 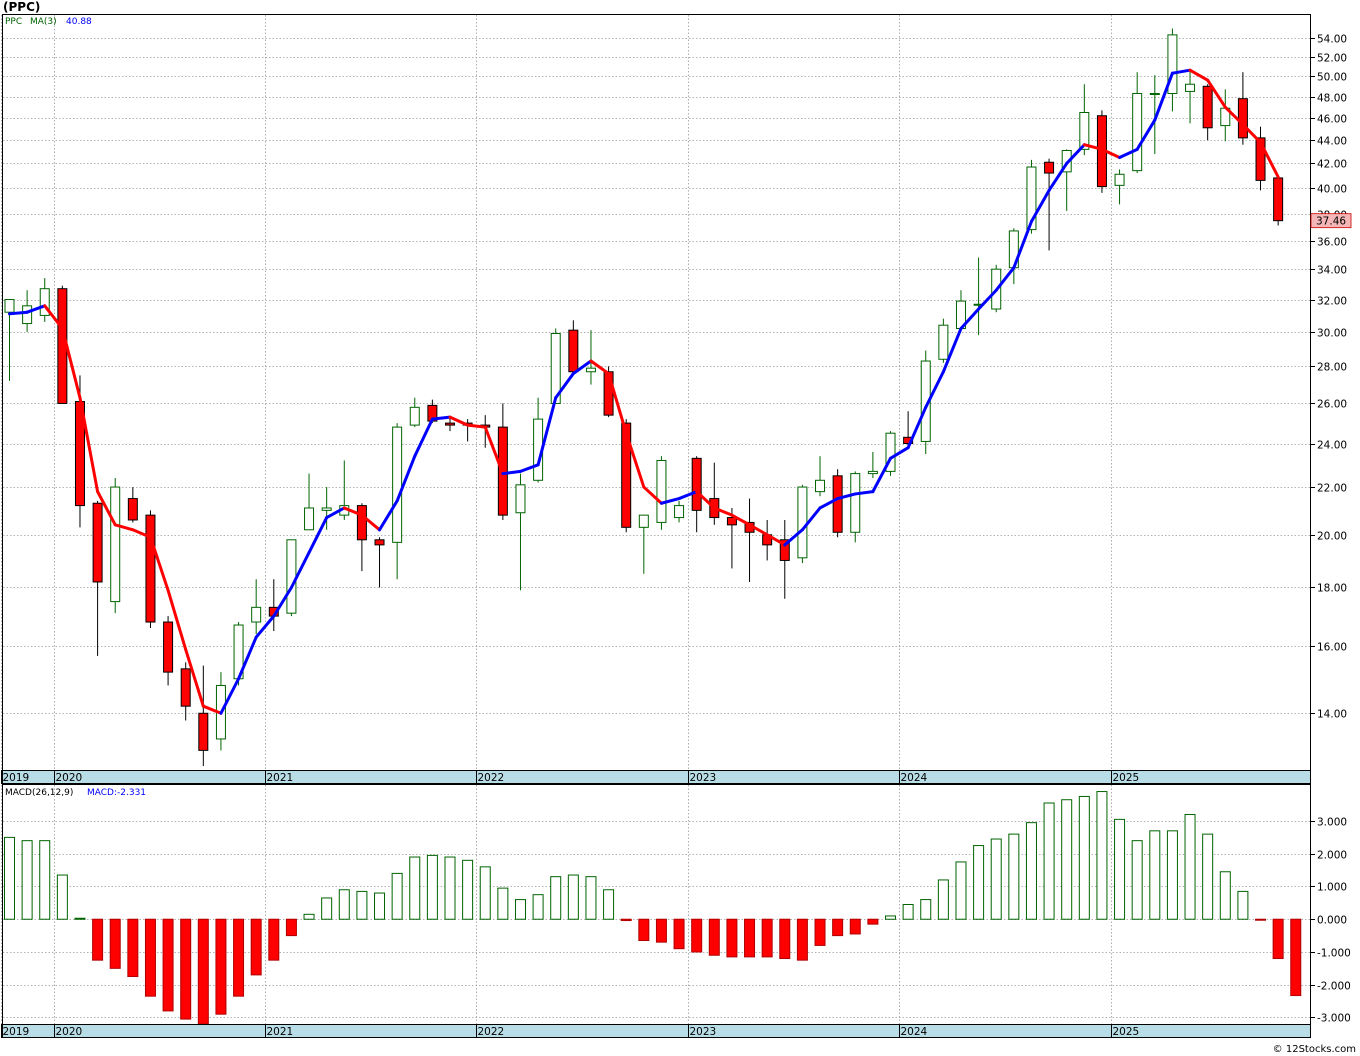 I want to click on macd-year-label: 2021, so click(x=280, y=1032).